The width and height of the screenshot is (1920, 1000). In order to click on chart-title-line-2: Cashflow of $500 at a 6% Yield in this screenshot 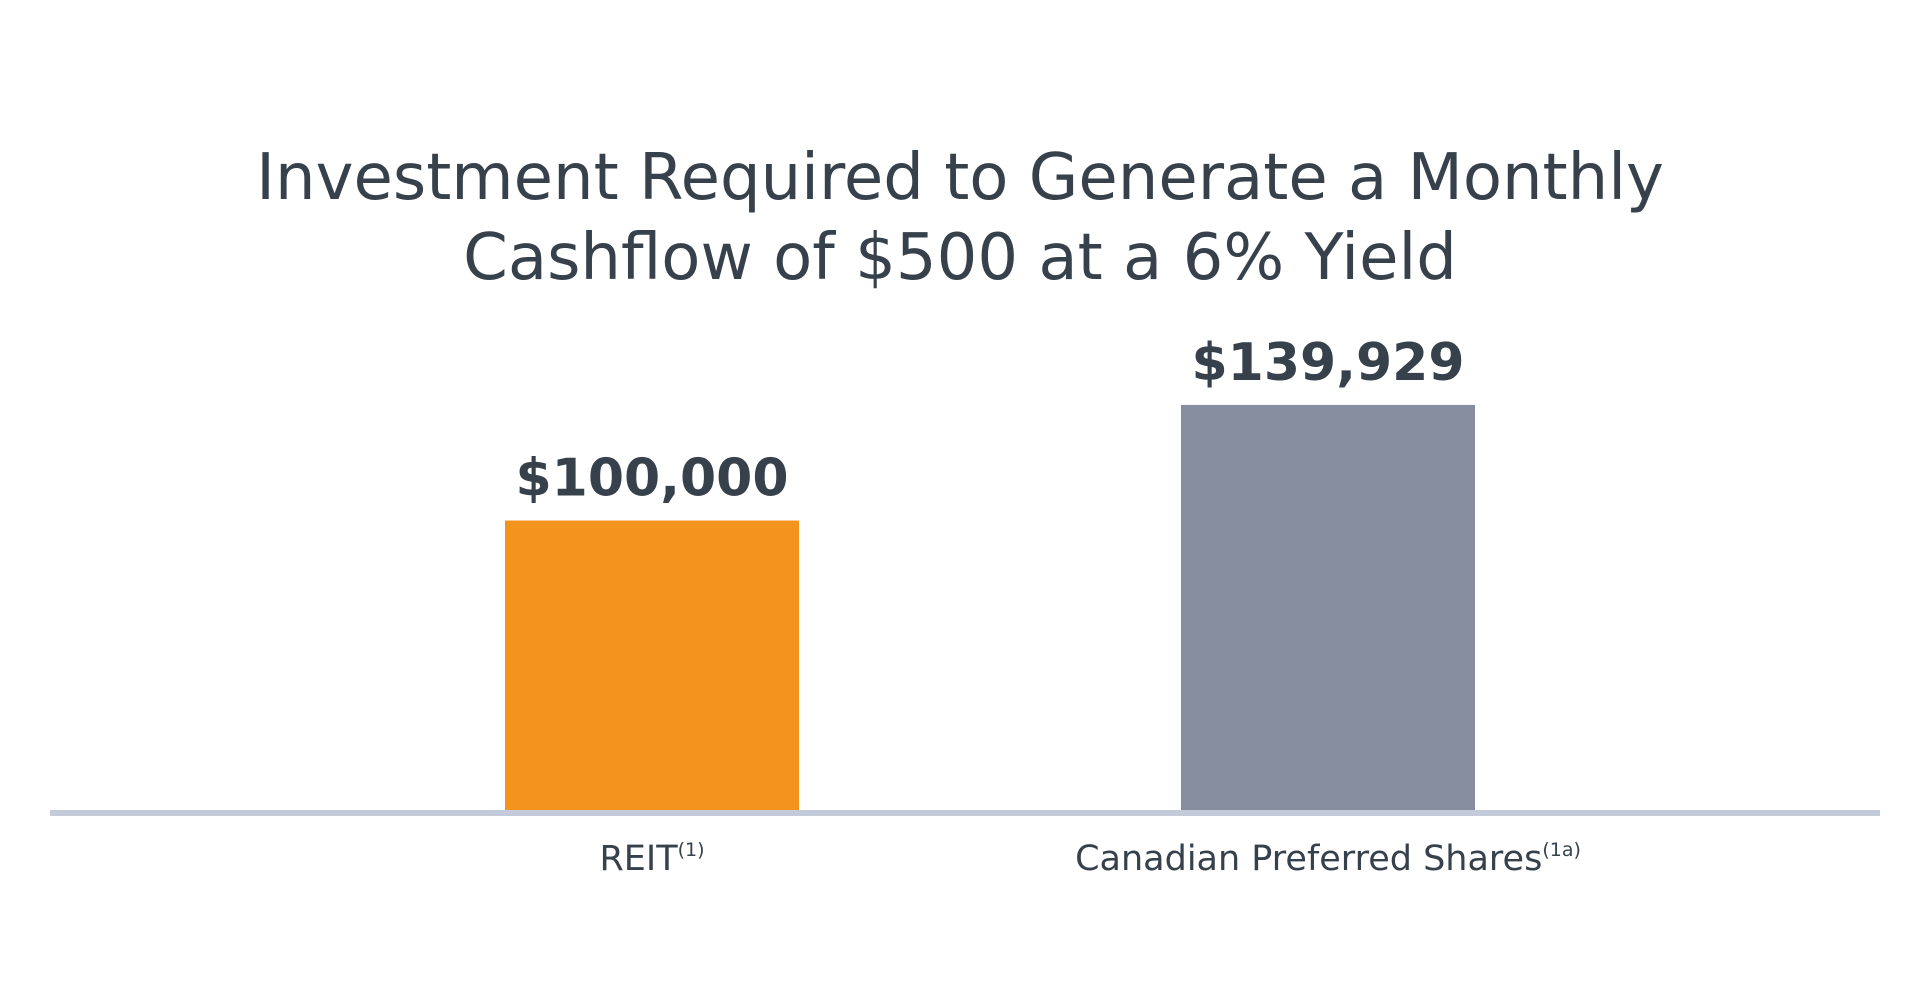, I will do `click(960, 258)`.